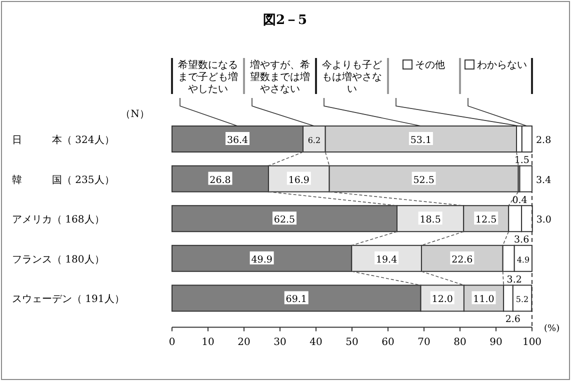 This screenshot has height=381, width=571. What do you see at coordinates (460, 342) in the screenshot?
I see `x-tick-label: 80` at bounding box center [460, 342].